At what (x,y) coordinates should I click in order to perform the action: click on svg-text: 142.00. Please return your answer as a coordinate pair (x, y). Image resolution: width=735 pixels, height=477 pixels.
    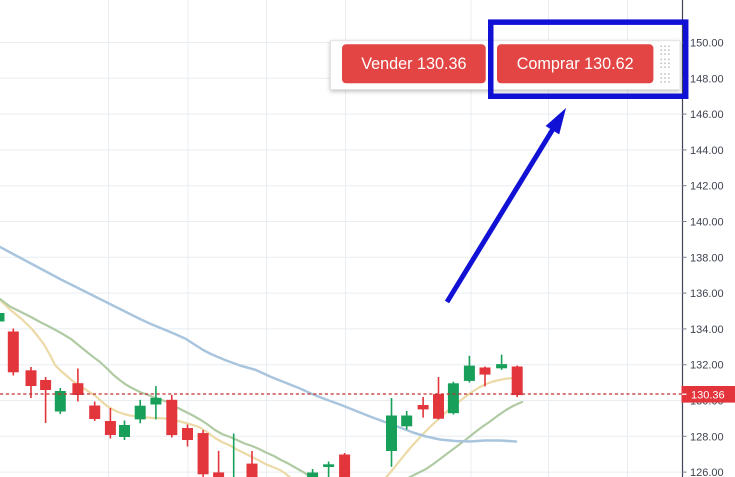
    Looking at the image, I should click on (707, 187).